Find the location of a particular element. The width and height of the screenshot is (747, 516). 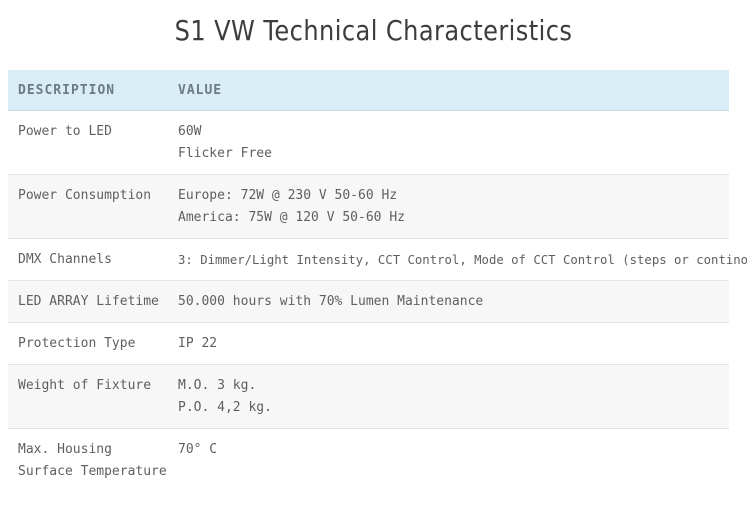

column-header-description: DESCRIPTION is located at coordinates (88, 90).